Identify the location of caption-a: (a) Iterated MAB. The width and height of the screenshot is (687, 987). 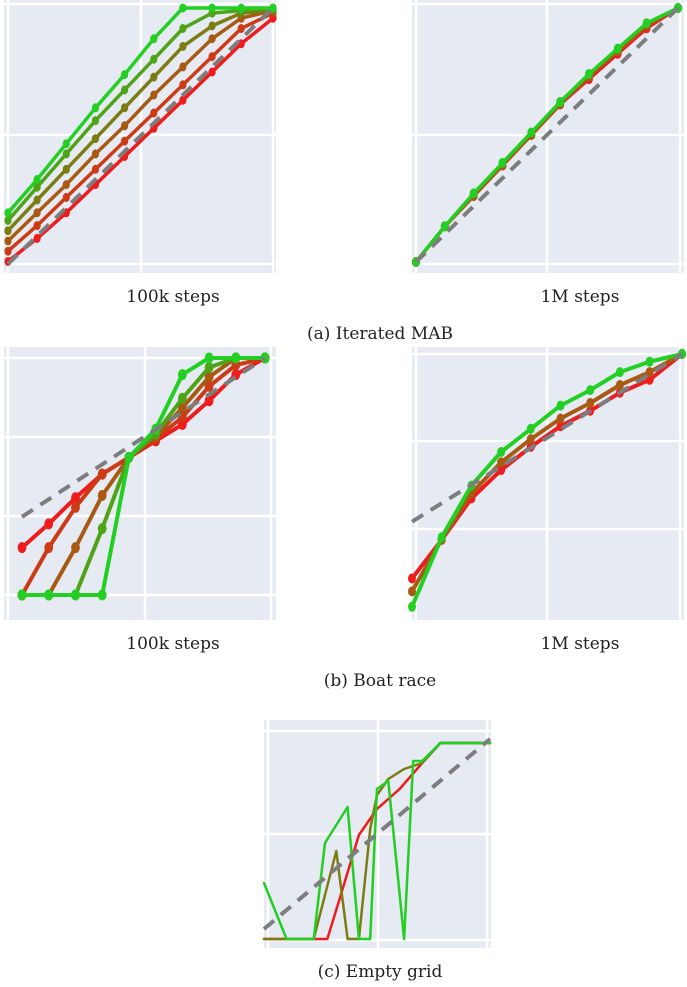
(380, 334).